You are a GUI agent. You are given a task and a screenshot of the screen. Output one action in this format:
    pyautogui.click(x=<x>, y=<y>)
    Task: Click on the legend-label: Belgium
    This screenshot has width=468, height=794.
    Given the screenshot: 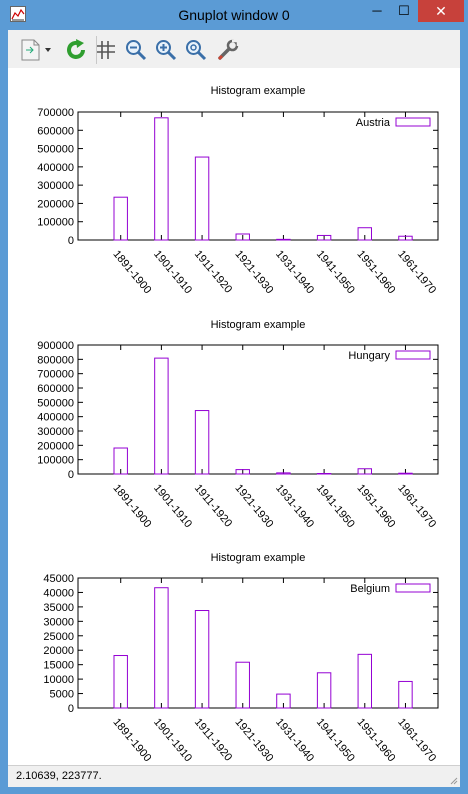 What is the action you would take?
    pyautogui.click(x=370, y=589)
    